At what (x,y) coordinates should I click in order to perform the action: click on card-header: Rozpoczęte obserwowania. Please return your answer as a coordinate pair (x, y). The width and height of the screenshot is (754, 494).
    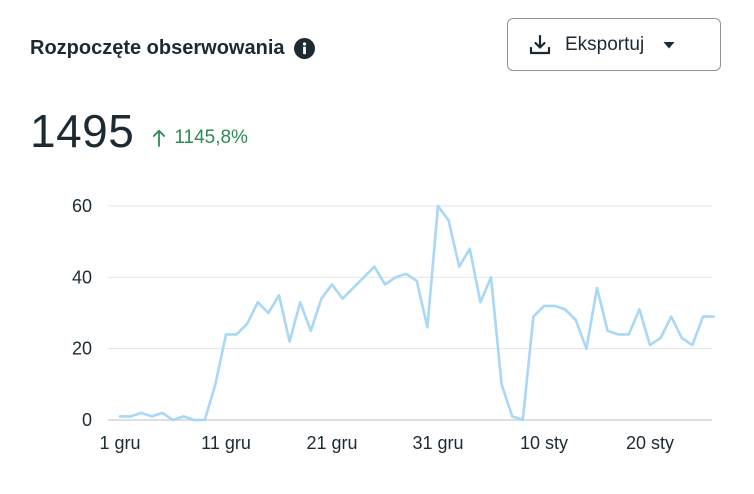
    Looking at the image, I should click on (172, 48).